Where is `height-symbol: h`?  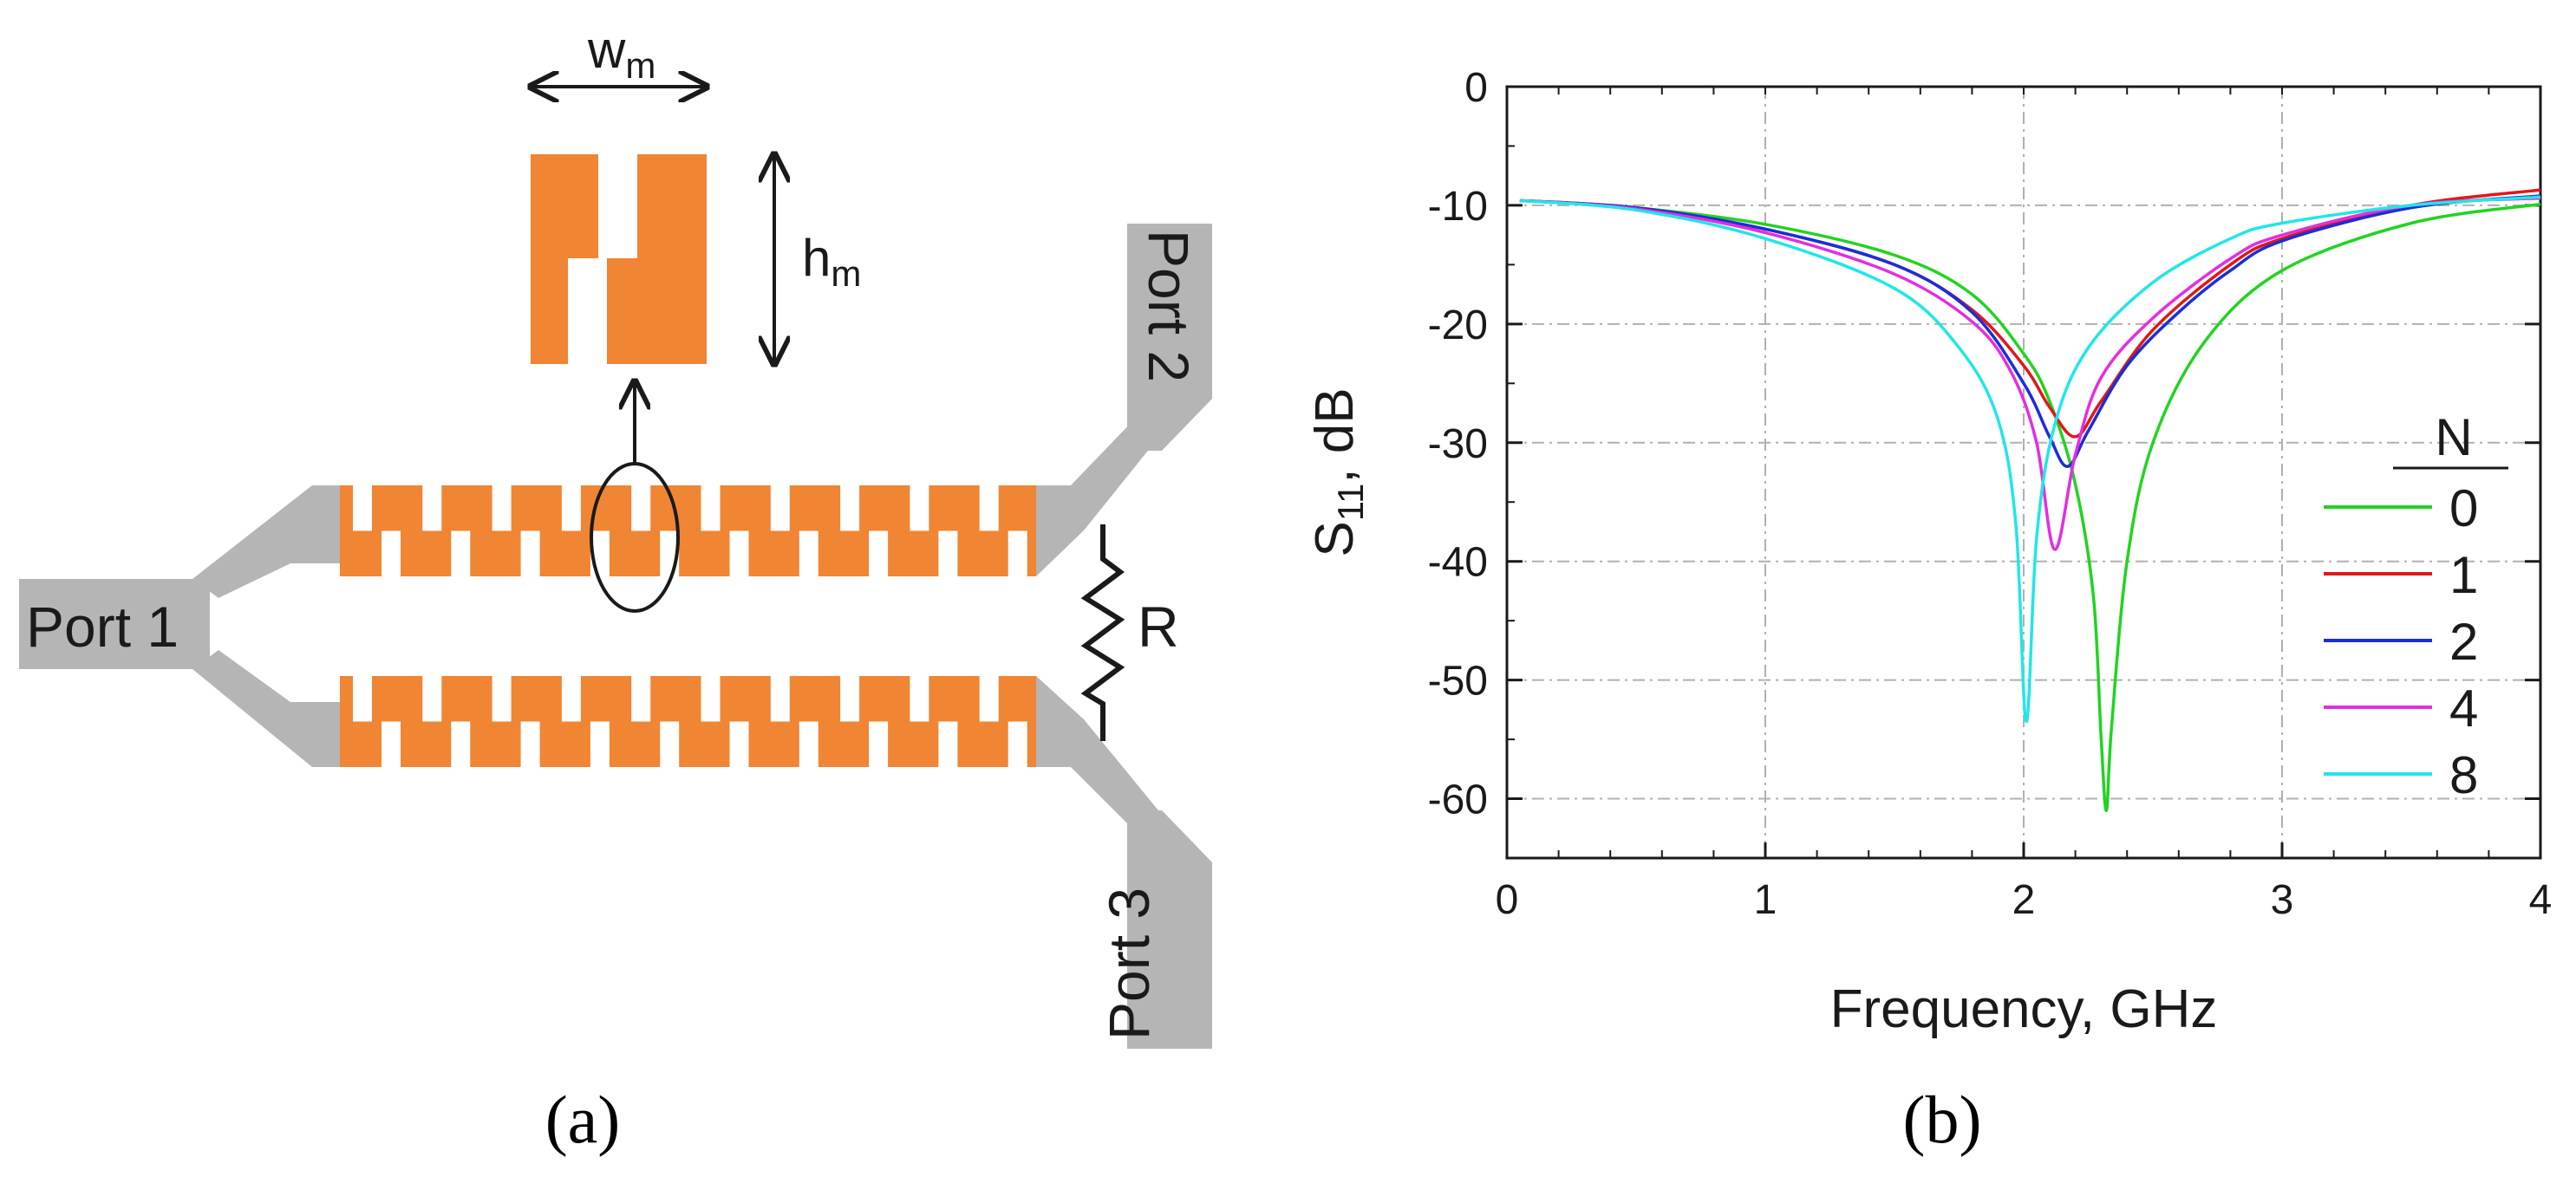 height-symbol: h is located at coordinates (816, 258).